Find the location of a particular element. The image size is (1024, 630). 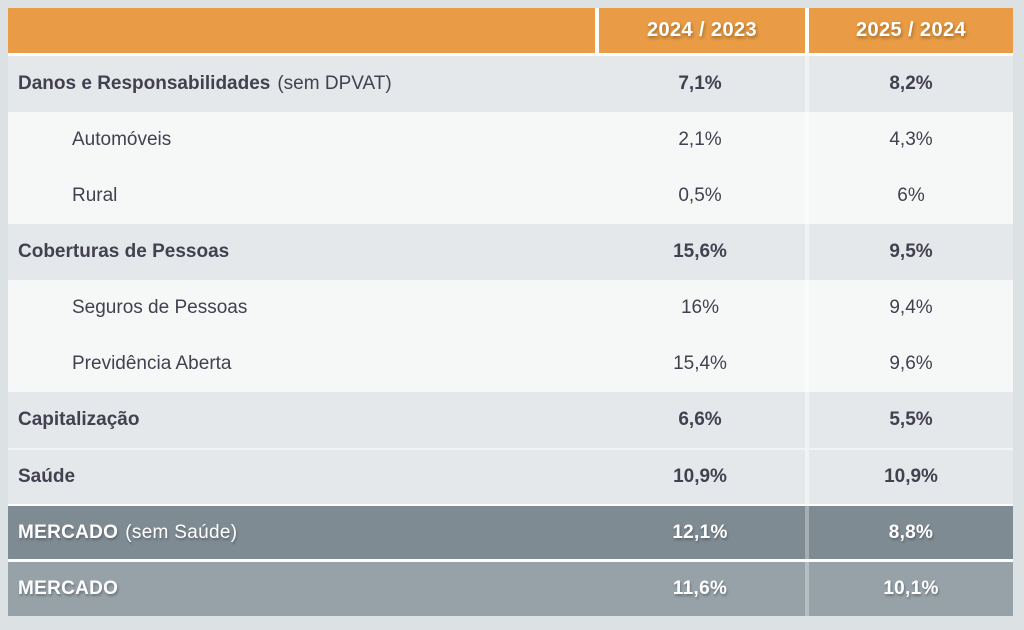

value-2025-2024: 9,4% is located at coordinates (909, 308).